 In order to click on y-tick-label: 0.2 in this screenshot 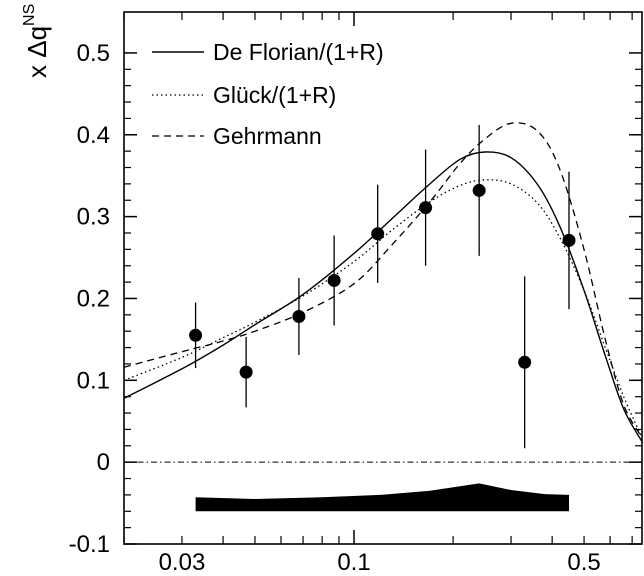, I will do `click(93, 298)`.